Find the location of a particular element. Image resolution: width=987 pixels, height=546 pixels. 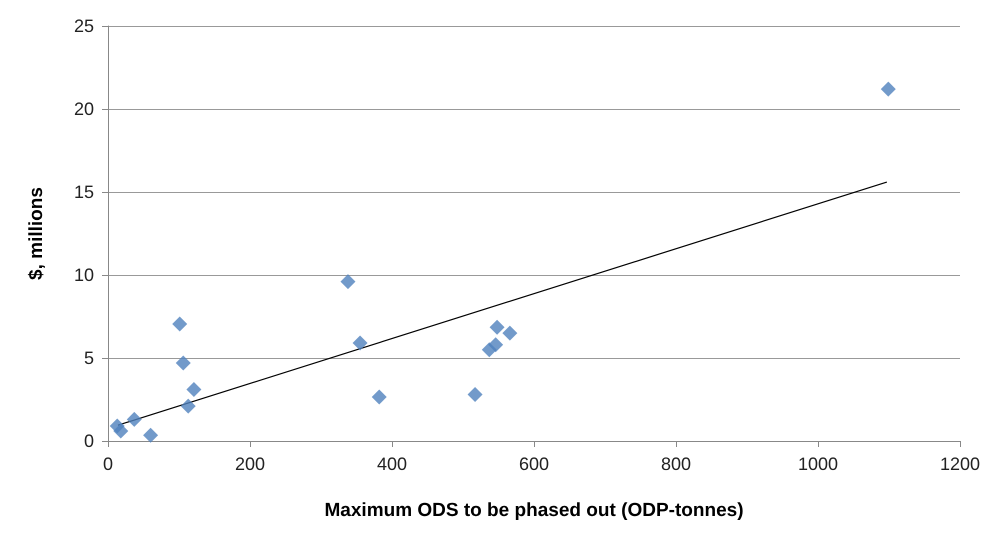

x-tick-label: 200 is located at coordinates (250, 464).